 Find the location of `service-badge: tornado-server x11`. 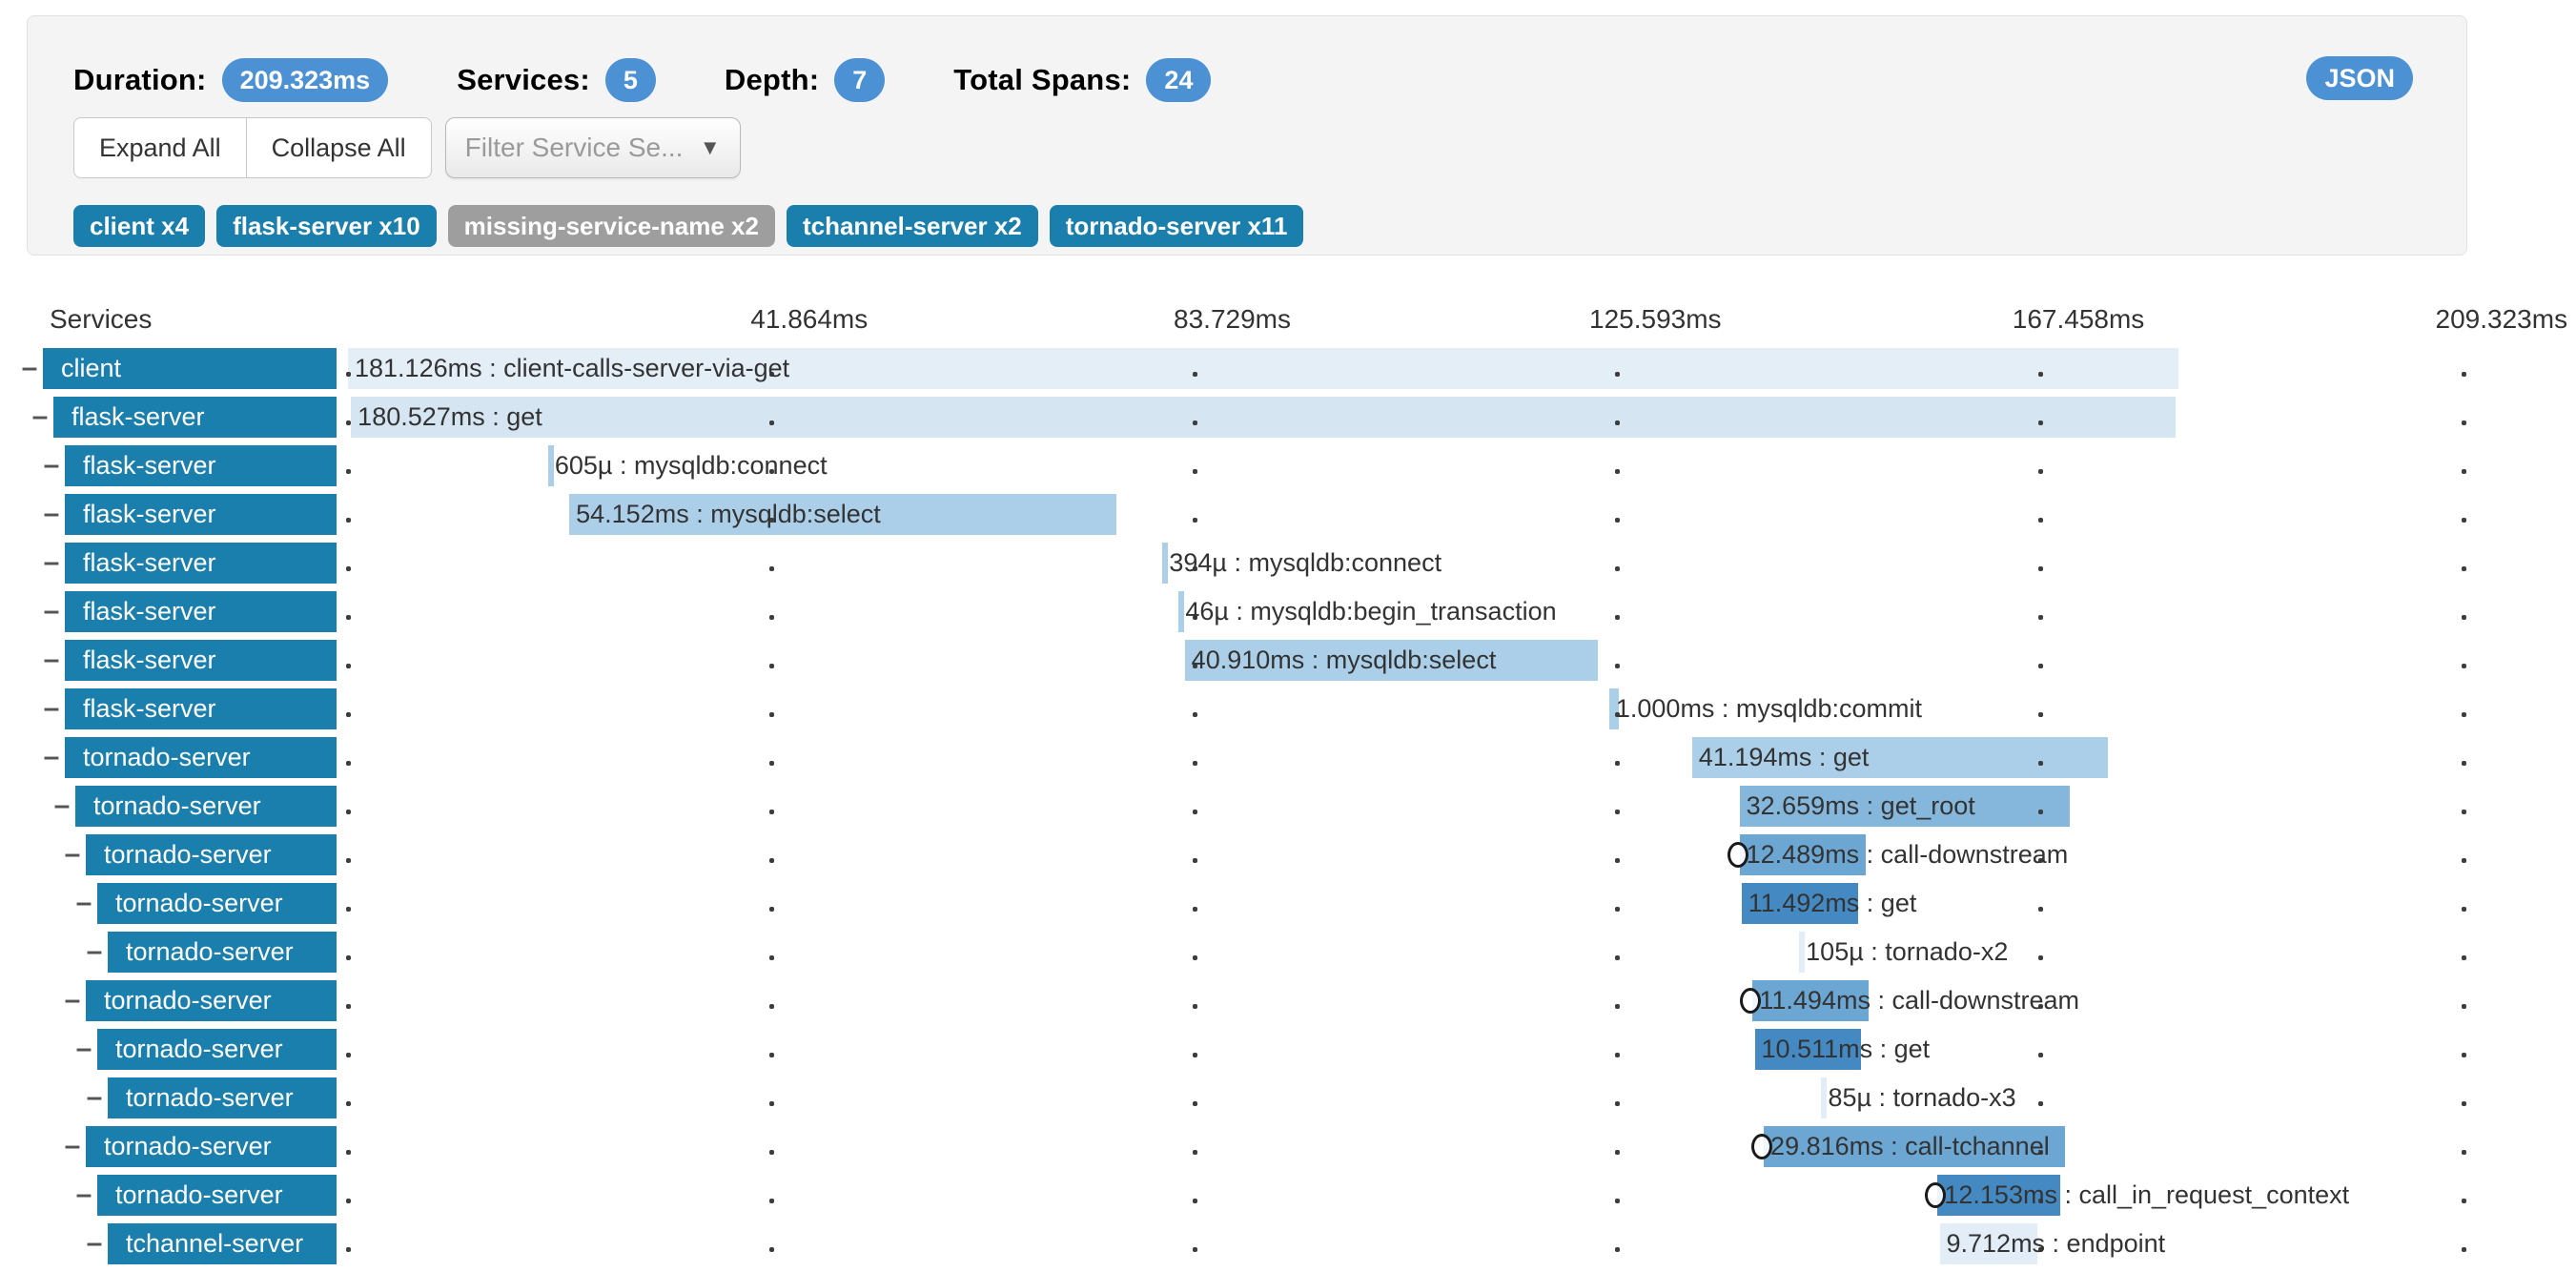

service-badge: tornado-server x11 is located at coordinates (1177, 226).